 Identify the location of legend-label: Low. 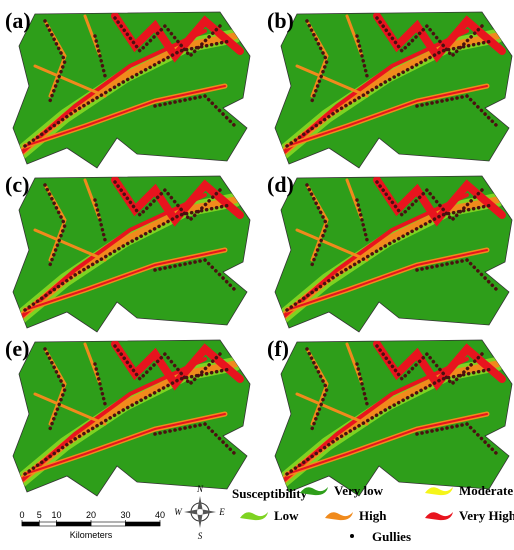
(286, 515).